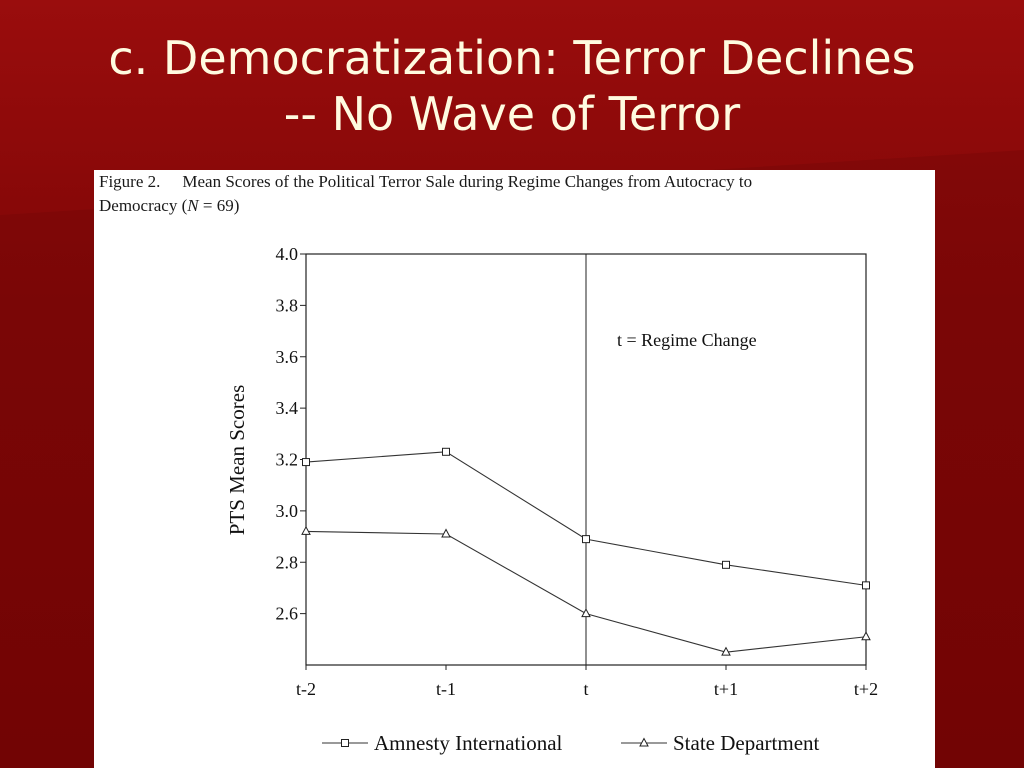 The width and height of the screenshot is (1024, 768). Describe the element at coordinates (287, 408) in the screenshot. I see `y-tick-label: 3.4` at that location.